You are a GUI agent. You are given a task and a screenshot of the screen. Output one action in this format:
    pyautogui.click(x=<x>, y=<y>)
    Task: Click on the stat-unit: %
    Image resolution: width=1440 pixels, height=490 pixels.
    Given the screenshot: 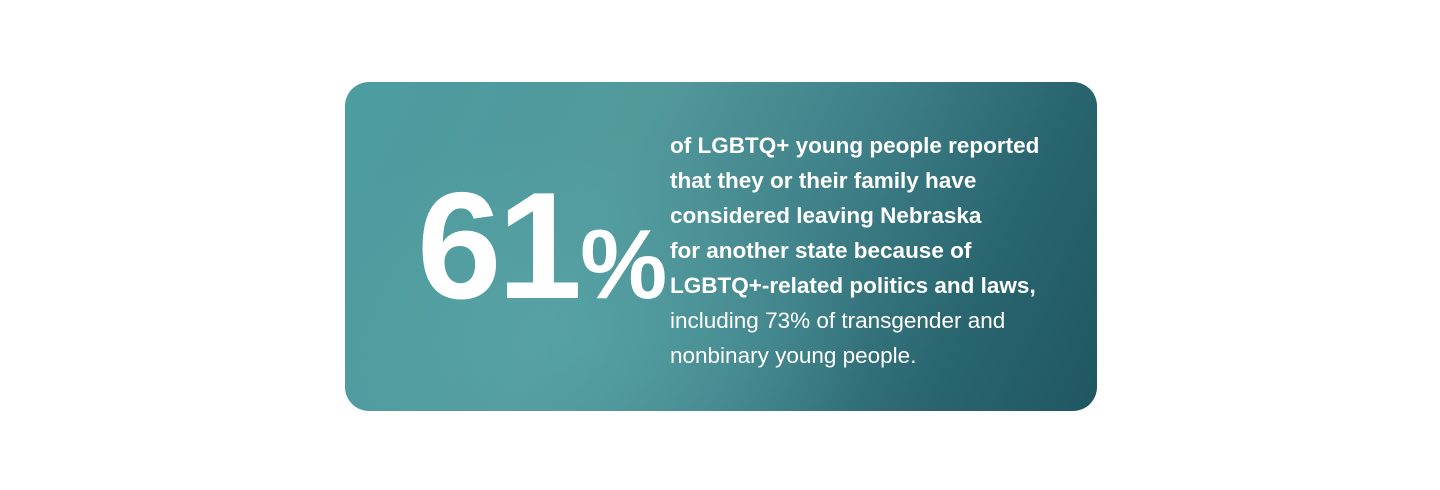 What is the action you would take?
    pyautogui.click(x=624, y=264)
    